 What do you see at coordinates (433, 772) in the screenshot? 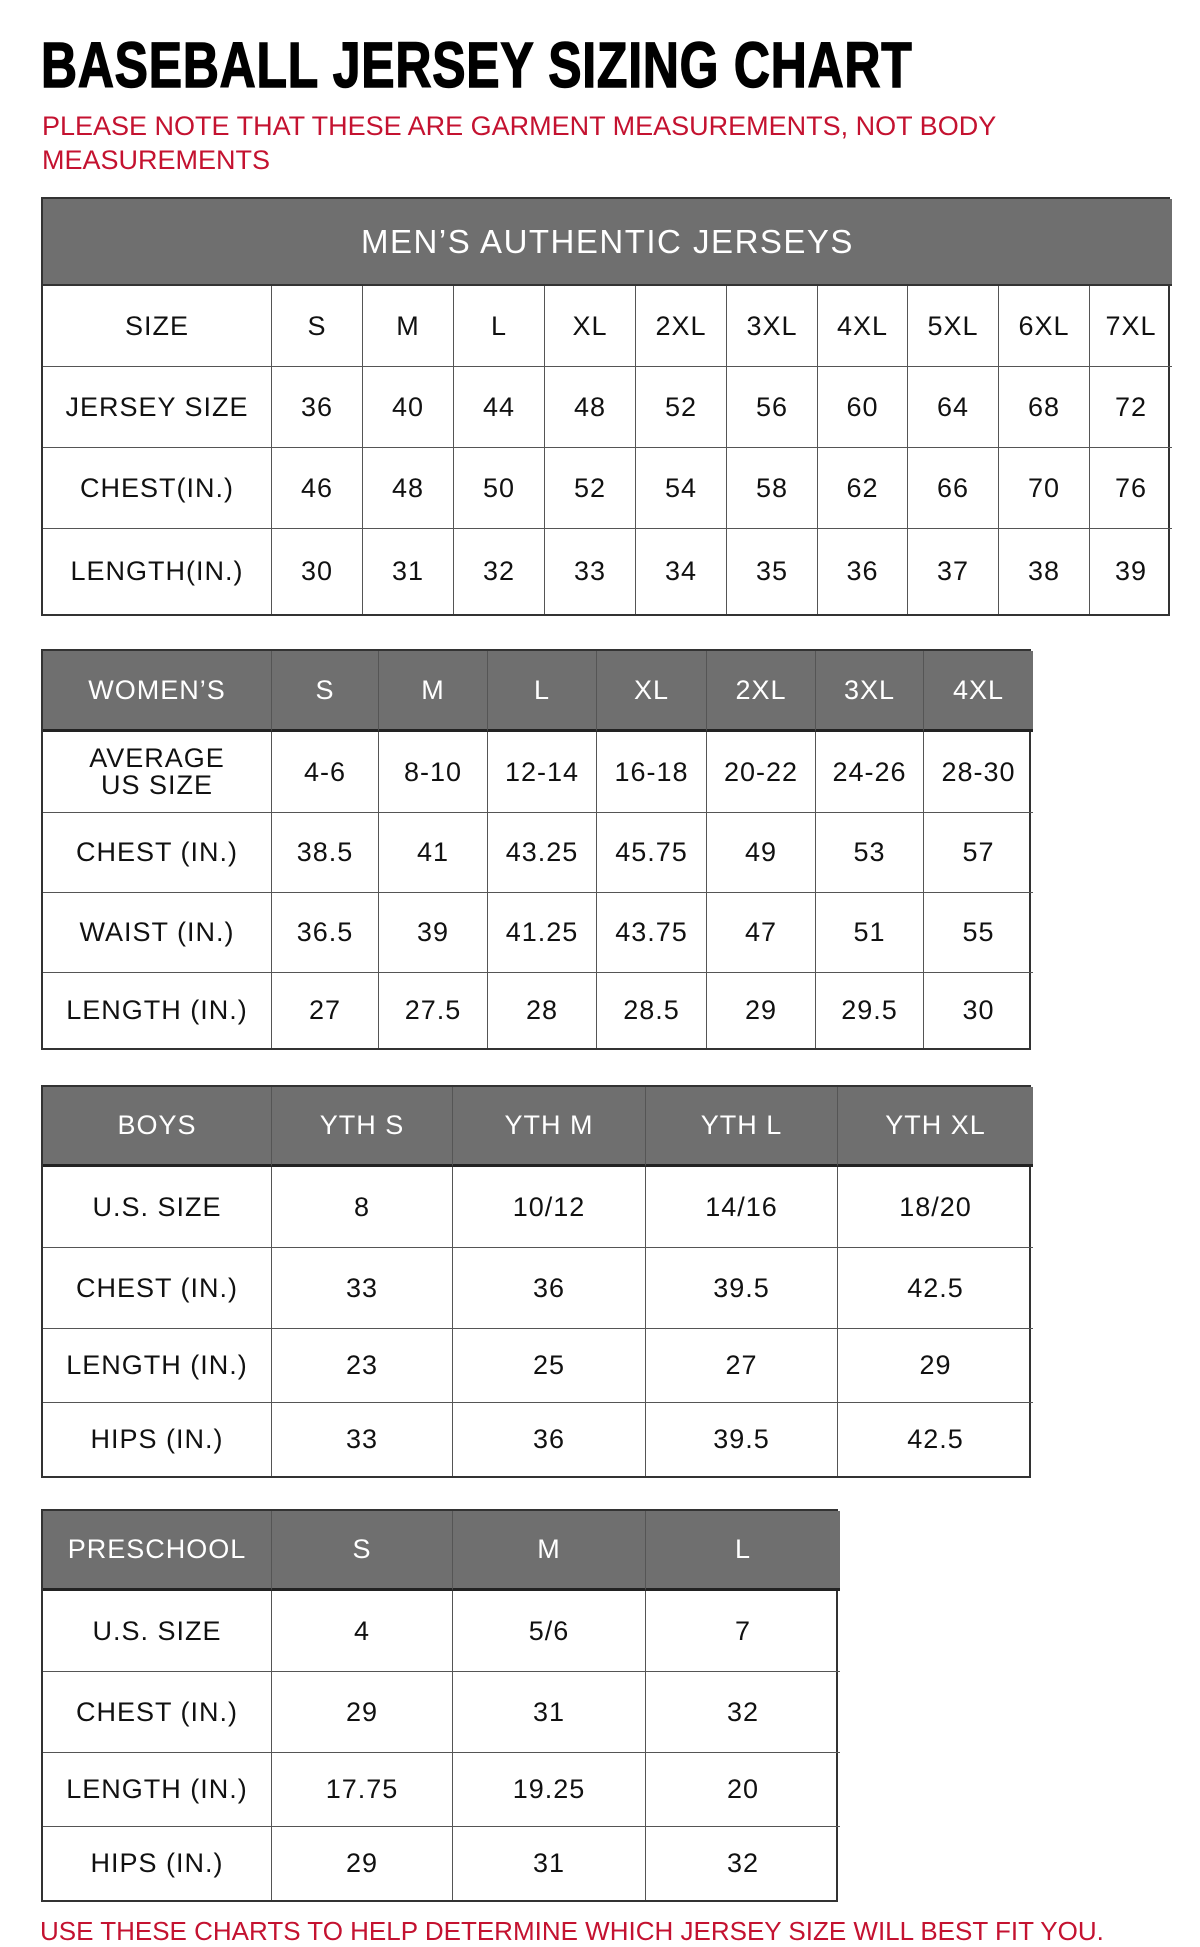
I see `table-cell: 8-10` at bounding box center [433, 772].